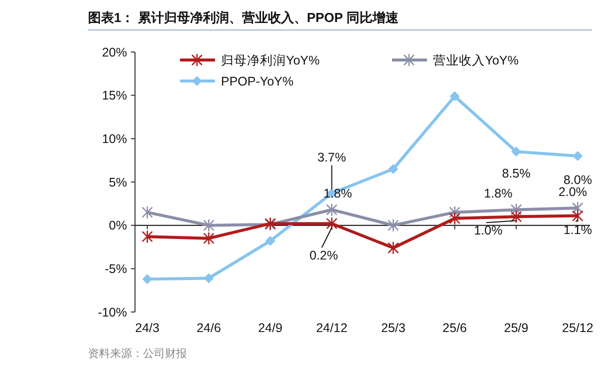 The height and width of the screenshot is (372, 616). Describe the element at coordinates (577, 180) in the screenshot. I see `data-label: 8.0%` at that location.